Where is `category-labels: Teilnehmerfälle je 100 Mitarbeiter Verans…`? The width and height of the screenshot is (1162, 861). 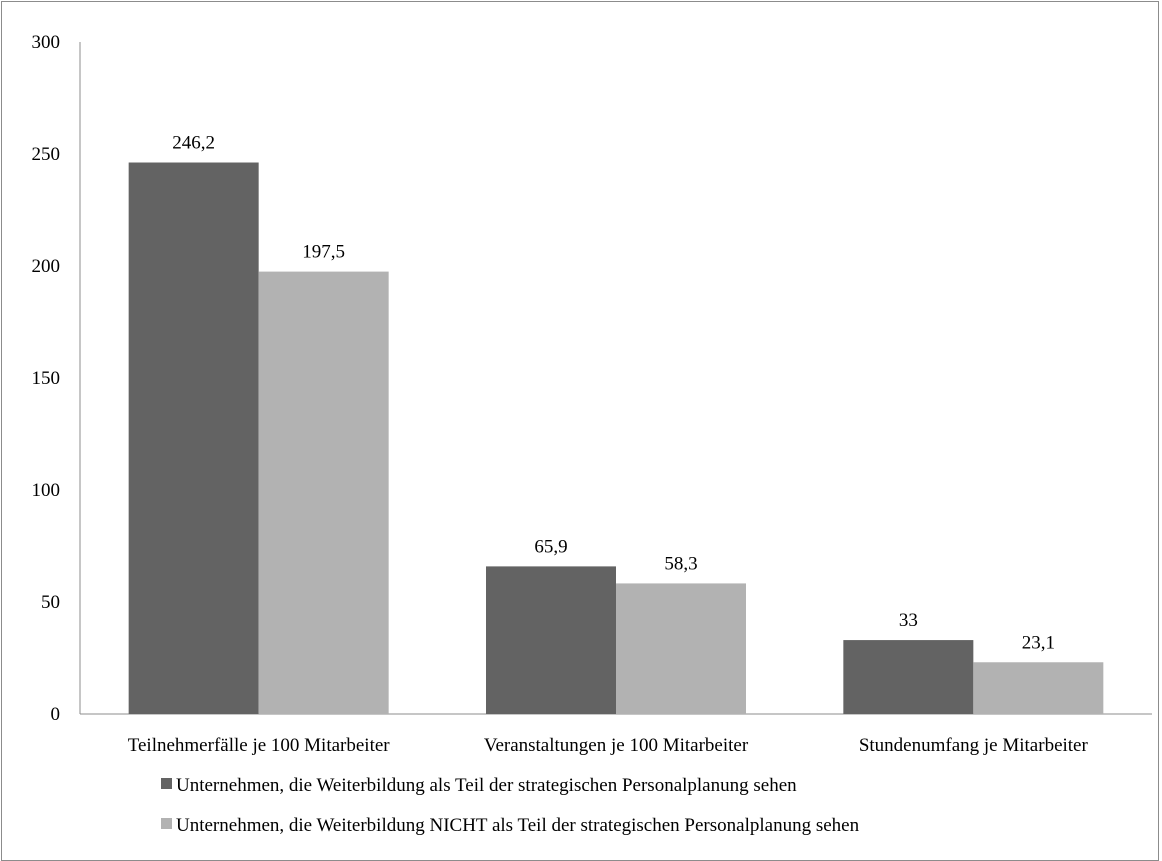 category-labels: Teilnehmerfälle je 100 Mitarbeiter Verans… is located at coordinates (608, 745).